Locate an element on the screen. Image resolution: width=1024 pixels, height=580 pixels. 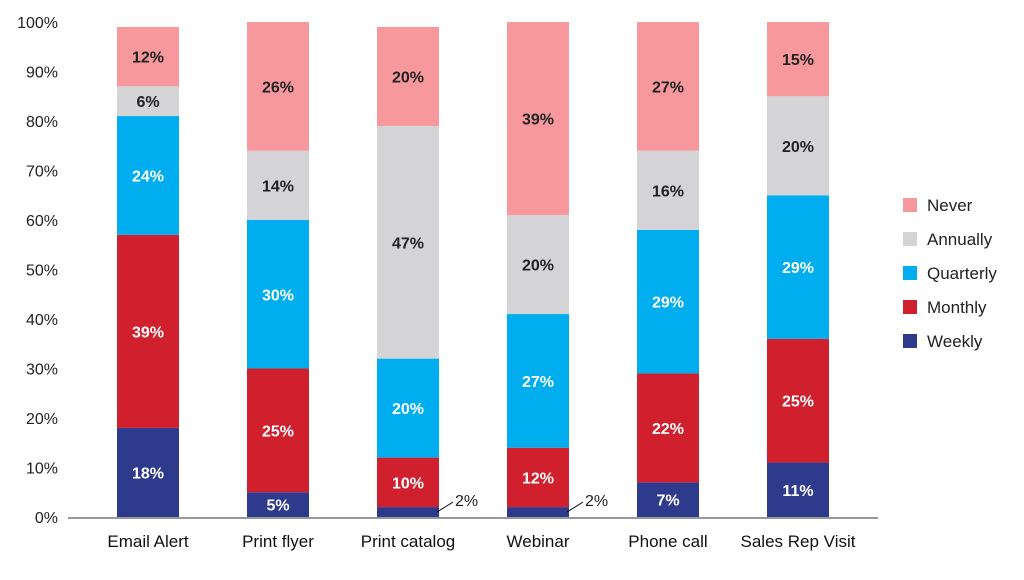
bar-stack: 2% 10% 20% 47% 20% is located at coordinates (427, 271).